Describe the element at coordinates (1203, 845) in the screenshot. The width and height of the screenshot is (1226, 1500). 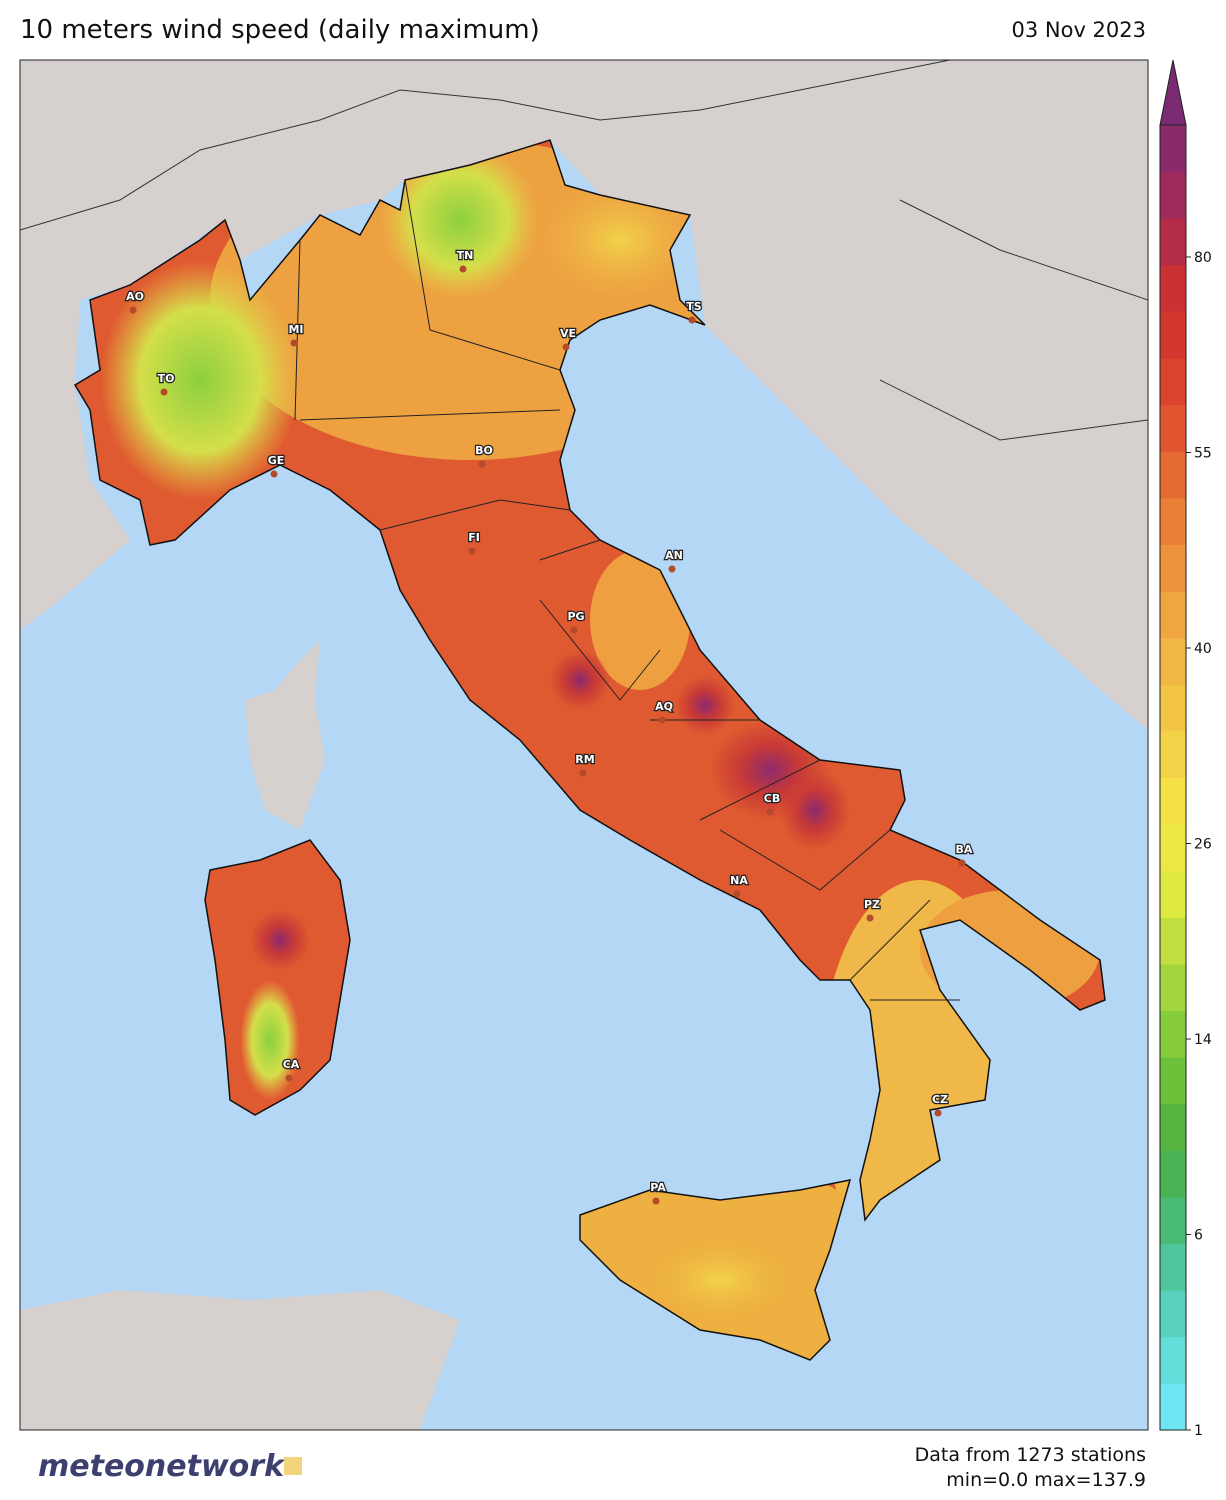
I see `colorbar-tick-label: 26` at that location.